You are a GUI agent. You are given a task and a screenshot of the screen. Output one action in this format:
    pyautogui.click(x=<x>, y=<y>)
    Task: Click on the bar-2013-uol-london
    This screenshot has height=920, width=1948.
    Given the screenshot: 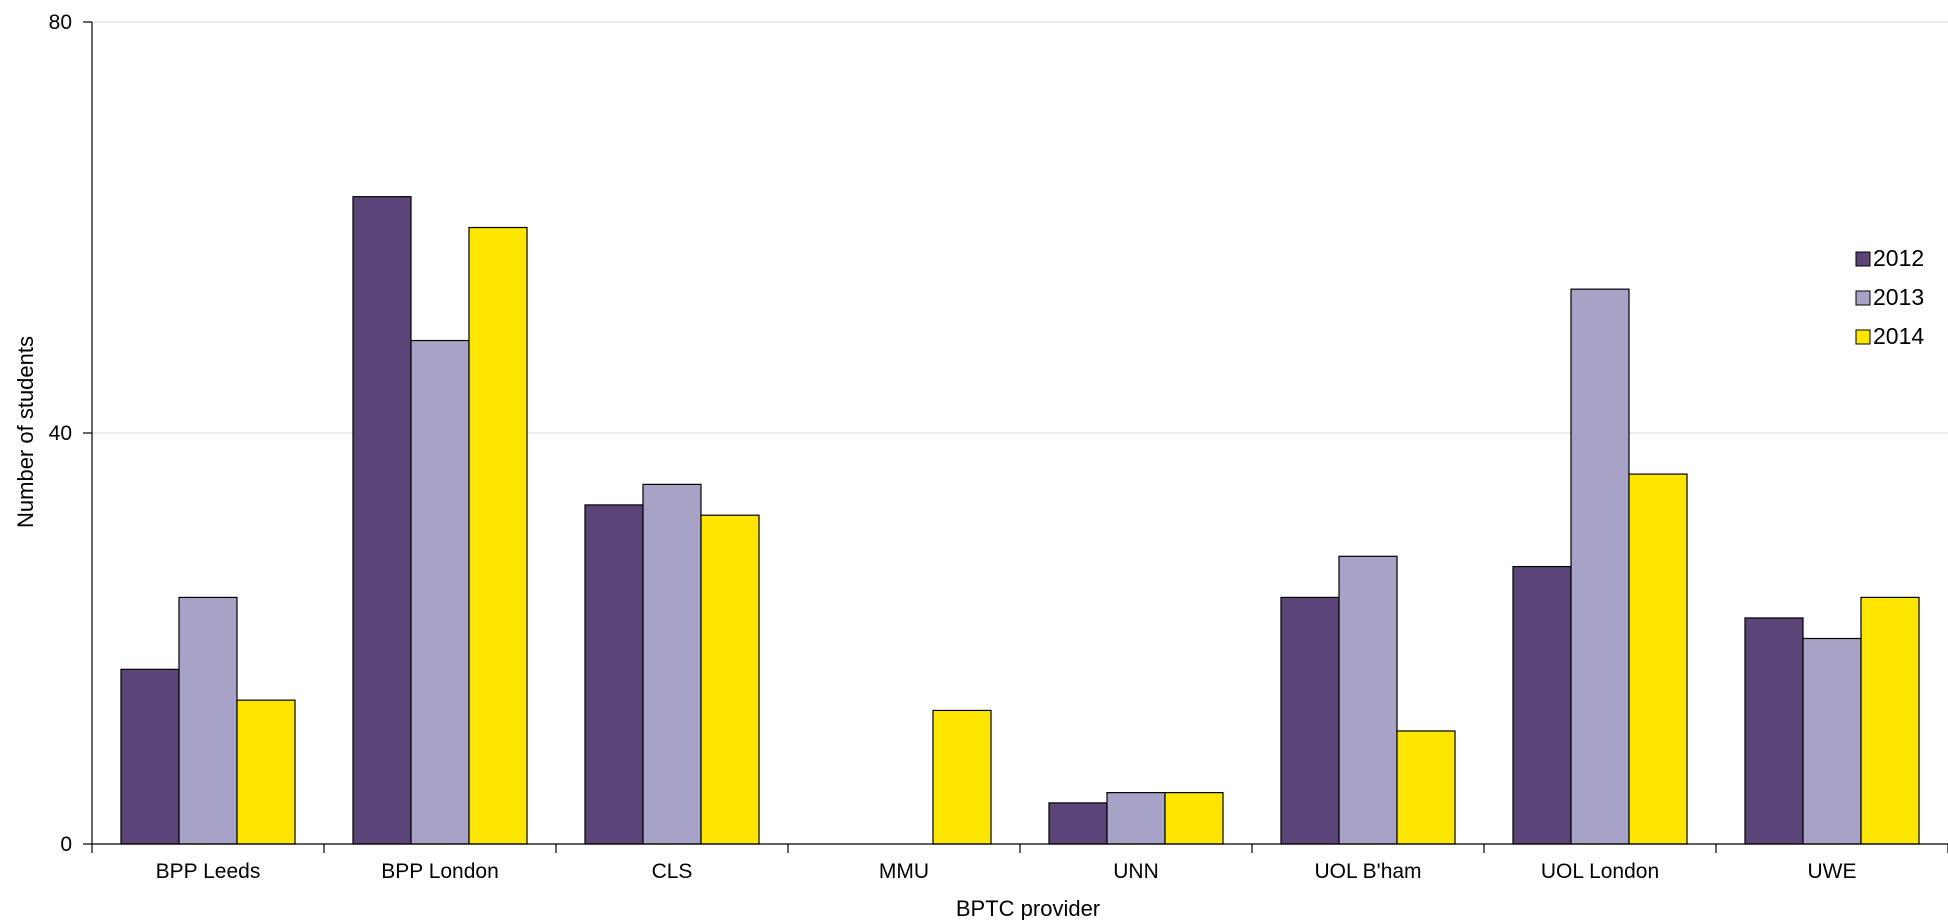 What is the action you would take?
    pyautogui.click(x=1600, y=566)
    